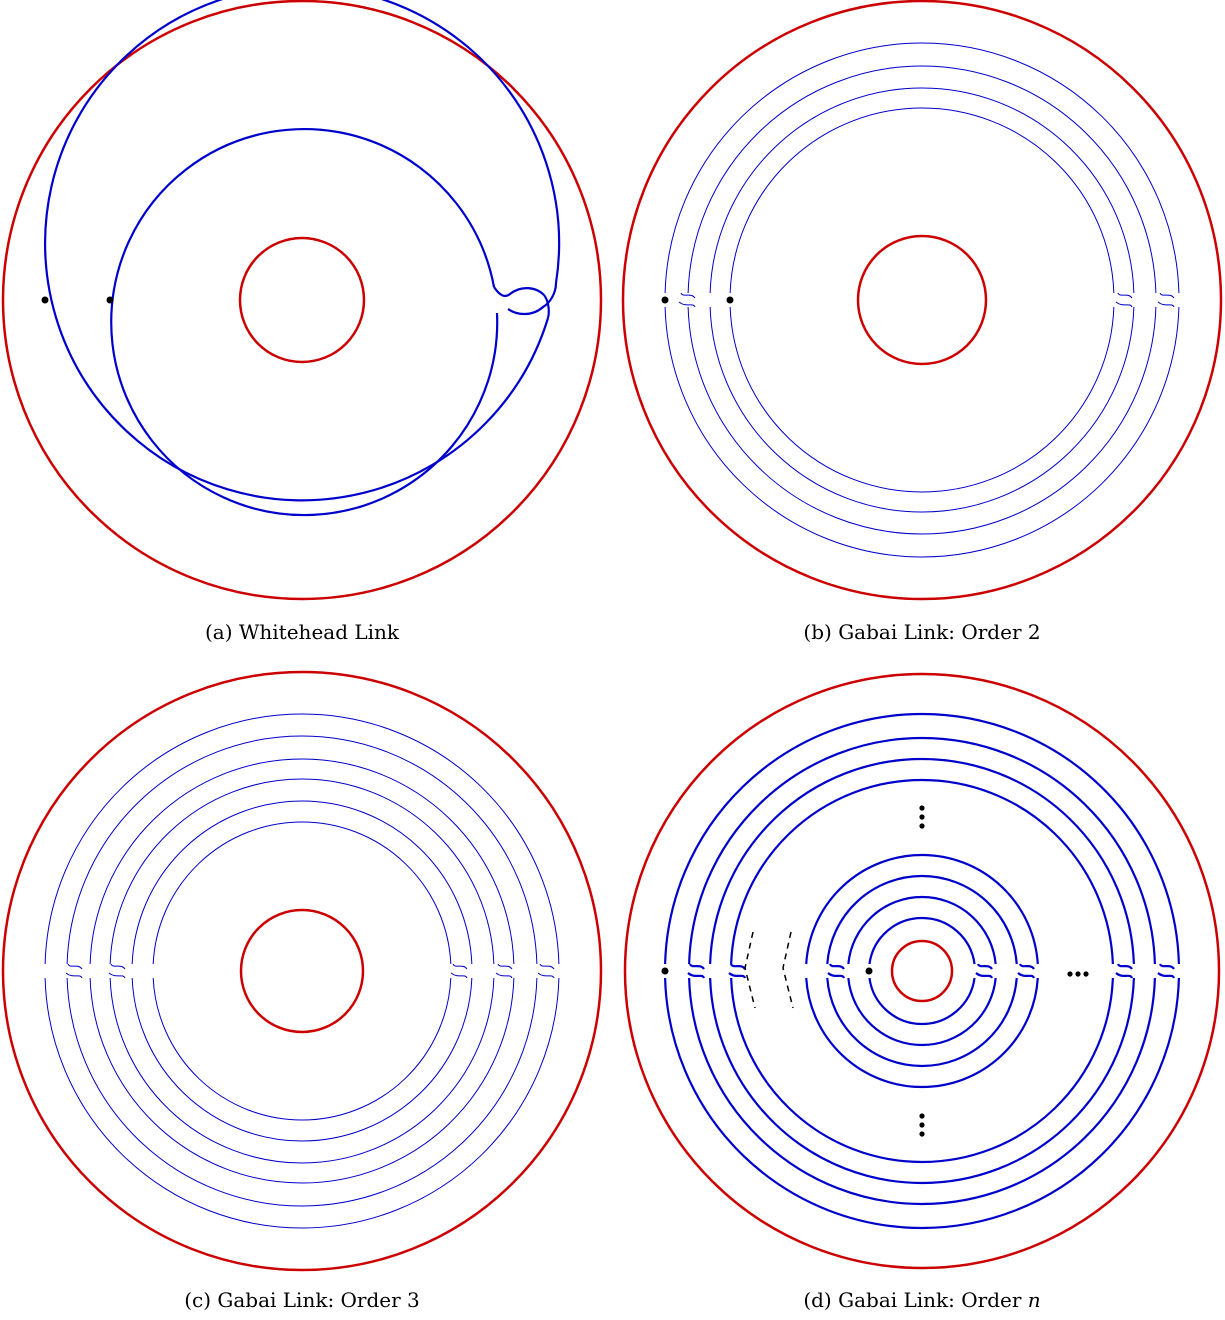  I want to click on horizontal-ellipsis, so click(1078, 974).